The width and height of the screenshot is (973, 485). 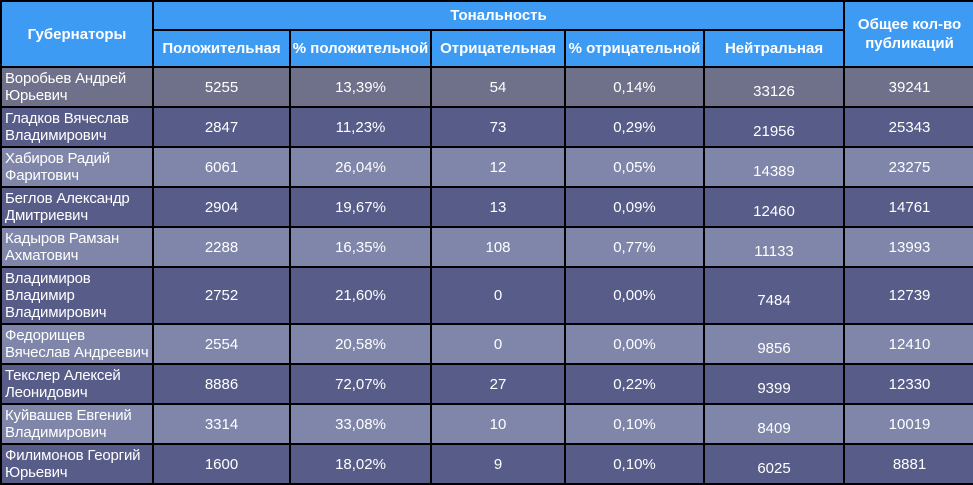 What do you see at coordinates (634, 127) in the screenshot?
I see `negative-pct-cell: 0,29%` at bounding box center [634, 127].